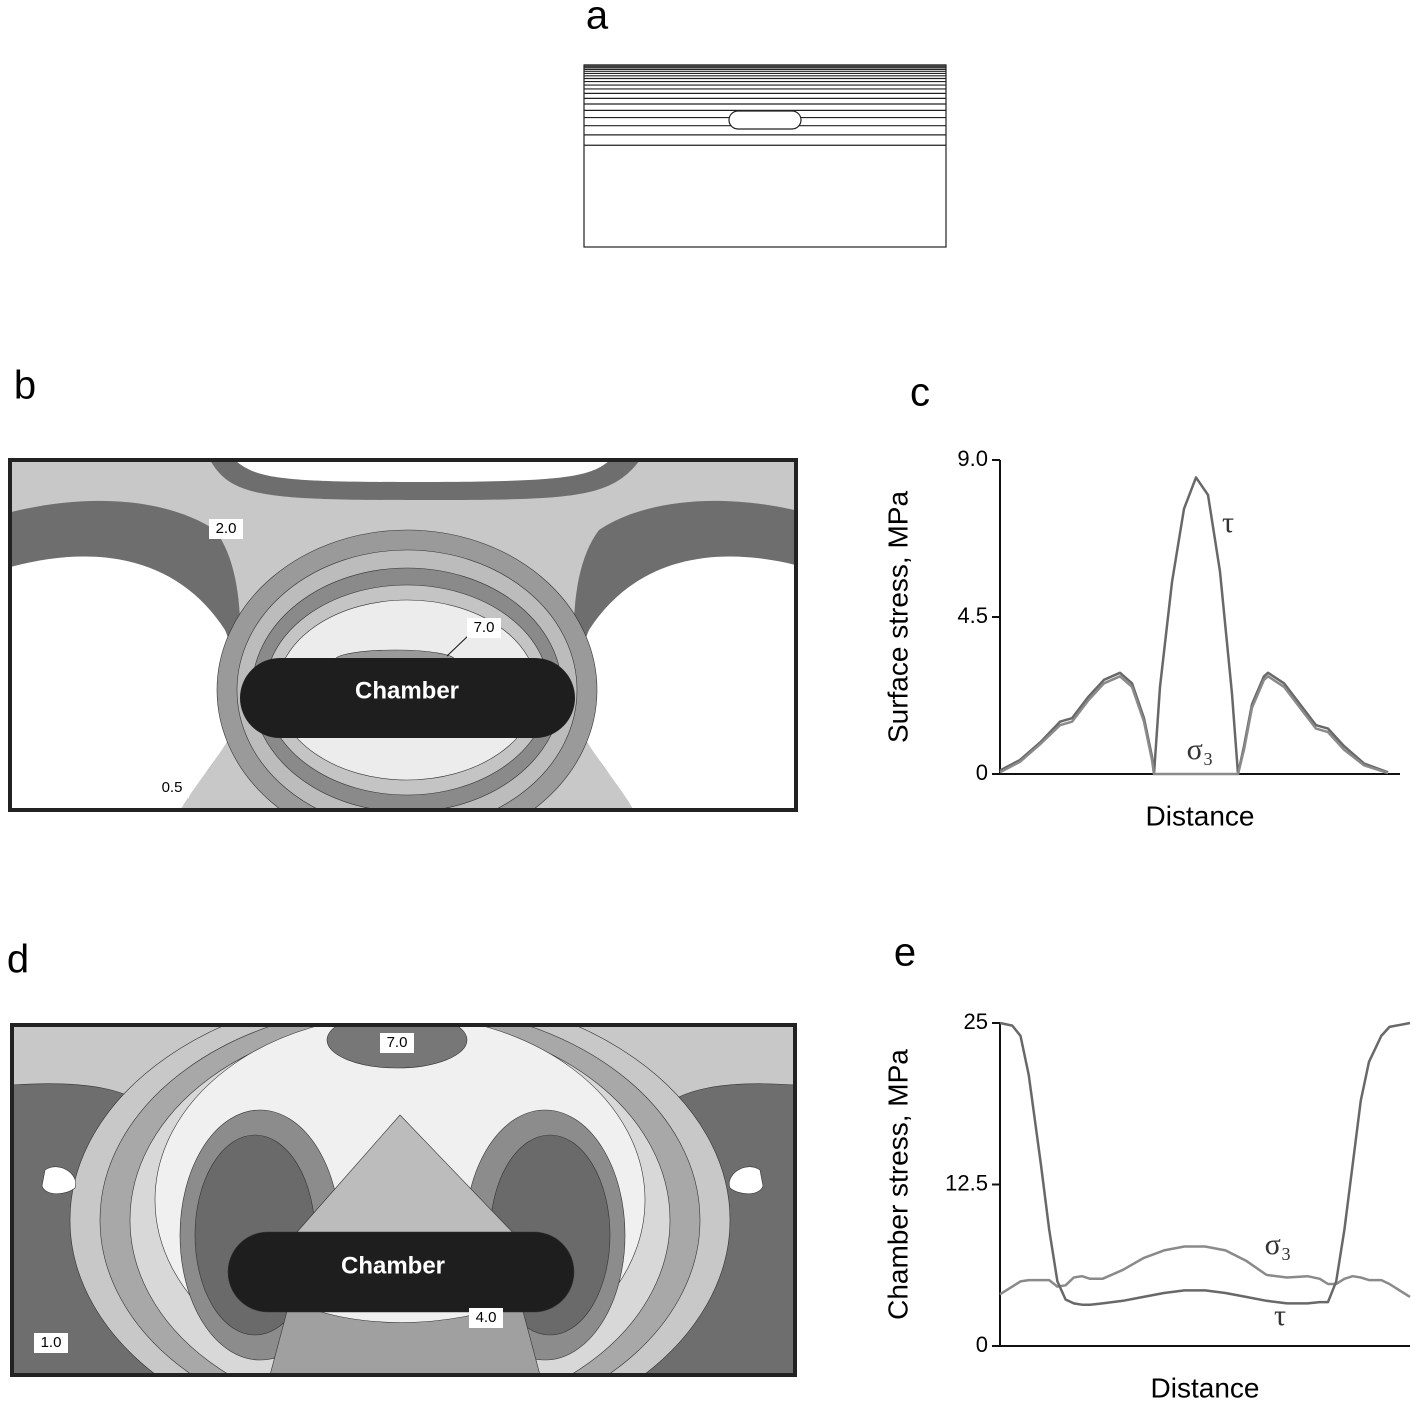  Describe the element at coordinates (920, 393) in the screenshot. I see `panel-label: c` at that location.